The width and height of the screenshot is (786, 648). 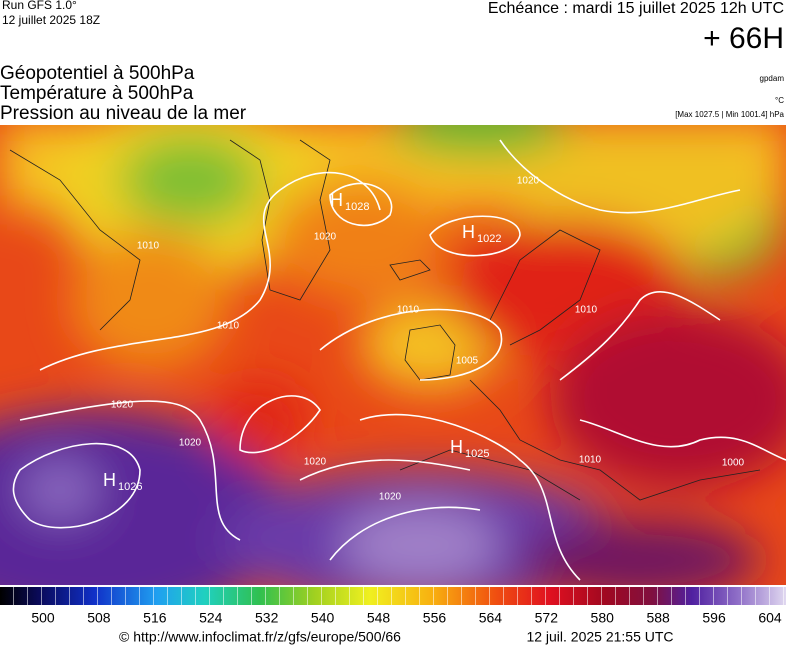 I want to click on colorbar-tick-label: 596, so click(x=714, y=618).